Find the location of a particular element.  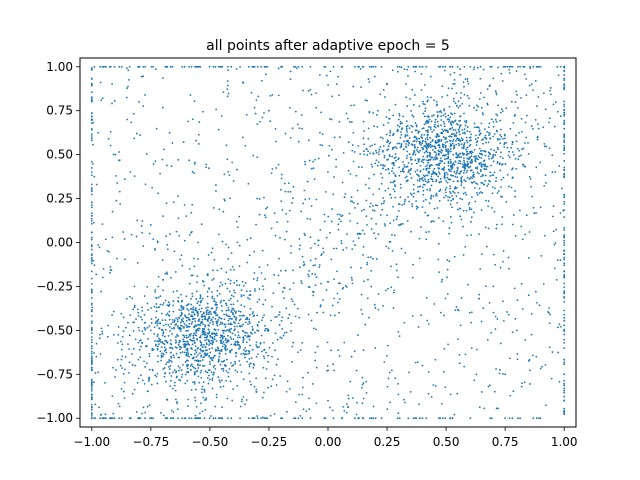

x-tick-label: 0.00 is located at coordinates (328, 442).